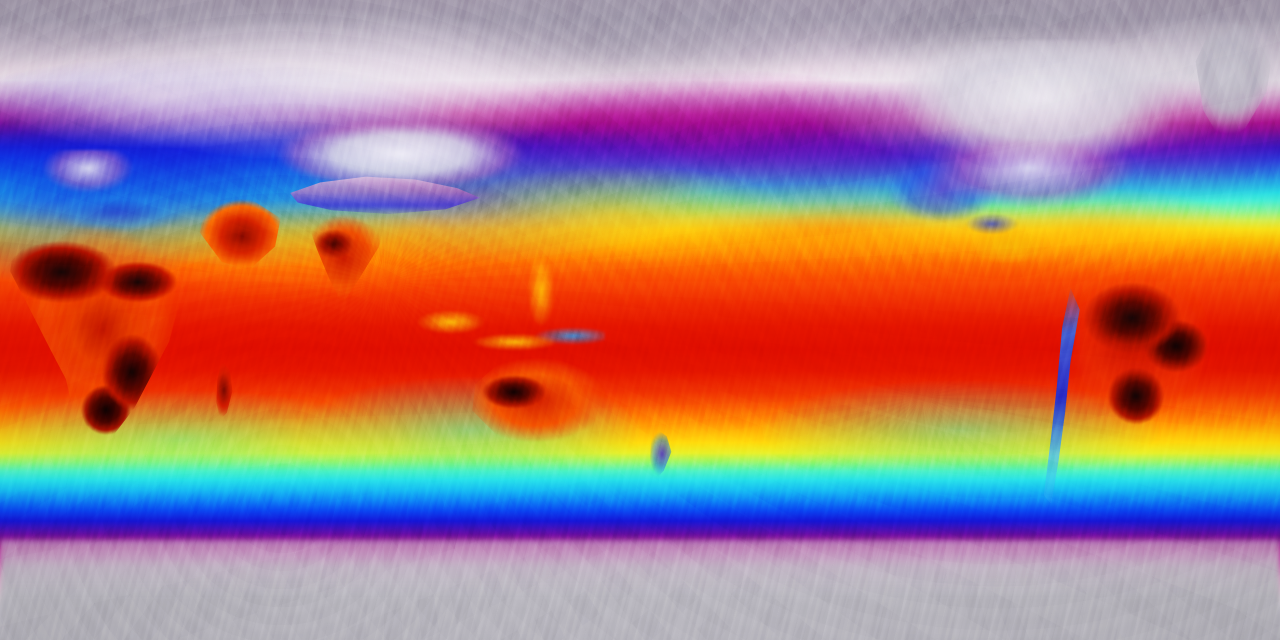 The image size is (1280, 640). What do you see at coordinates (1061, 396) in the screenshot?
I see `landmass-andes` at bounding box center [1061, 396].